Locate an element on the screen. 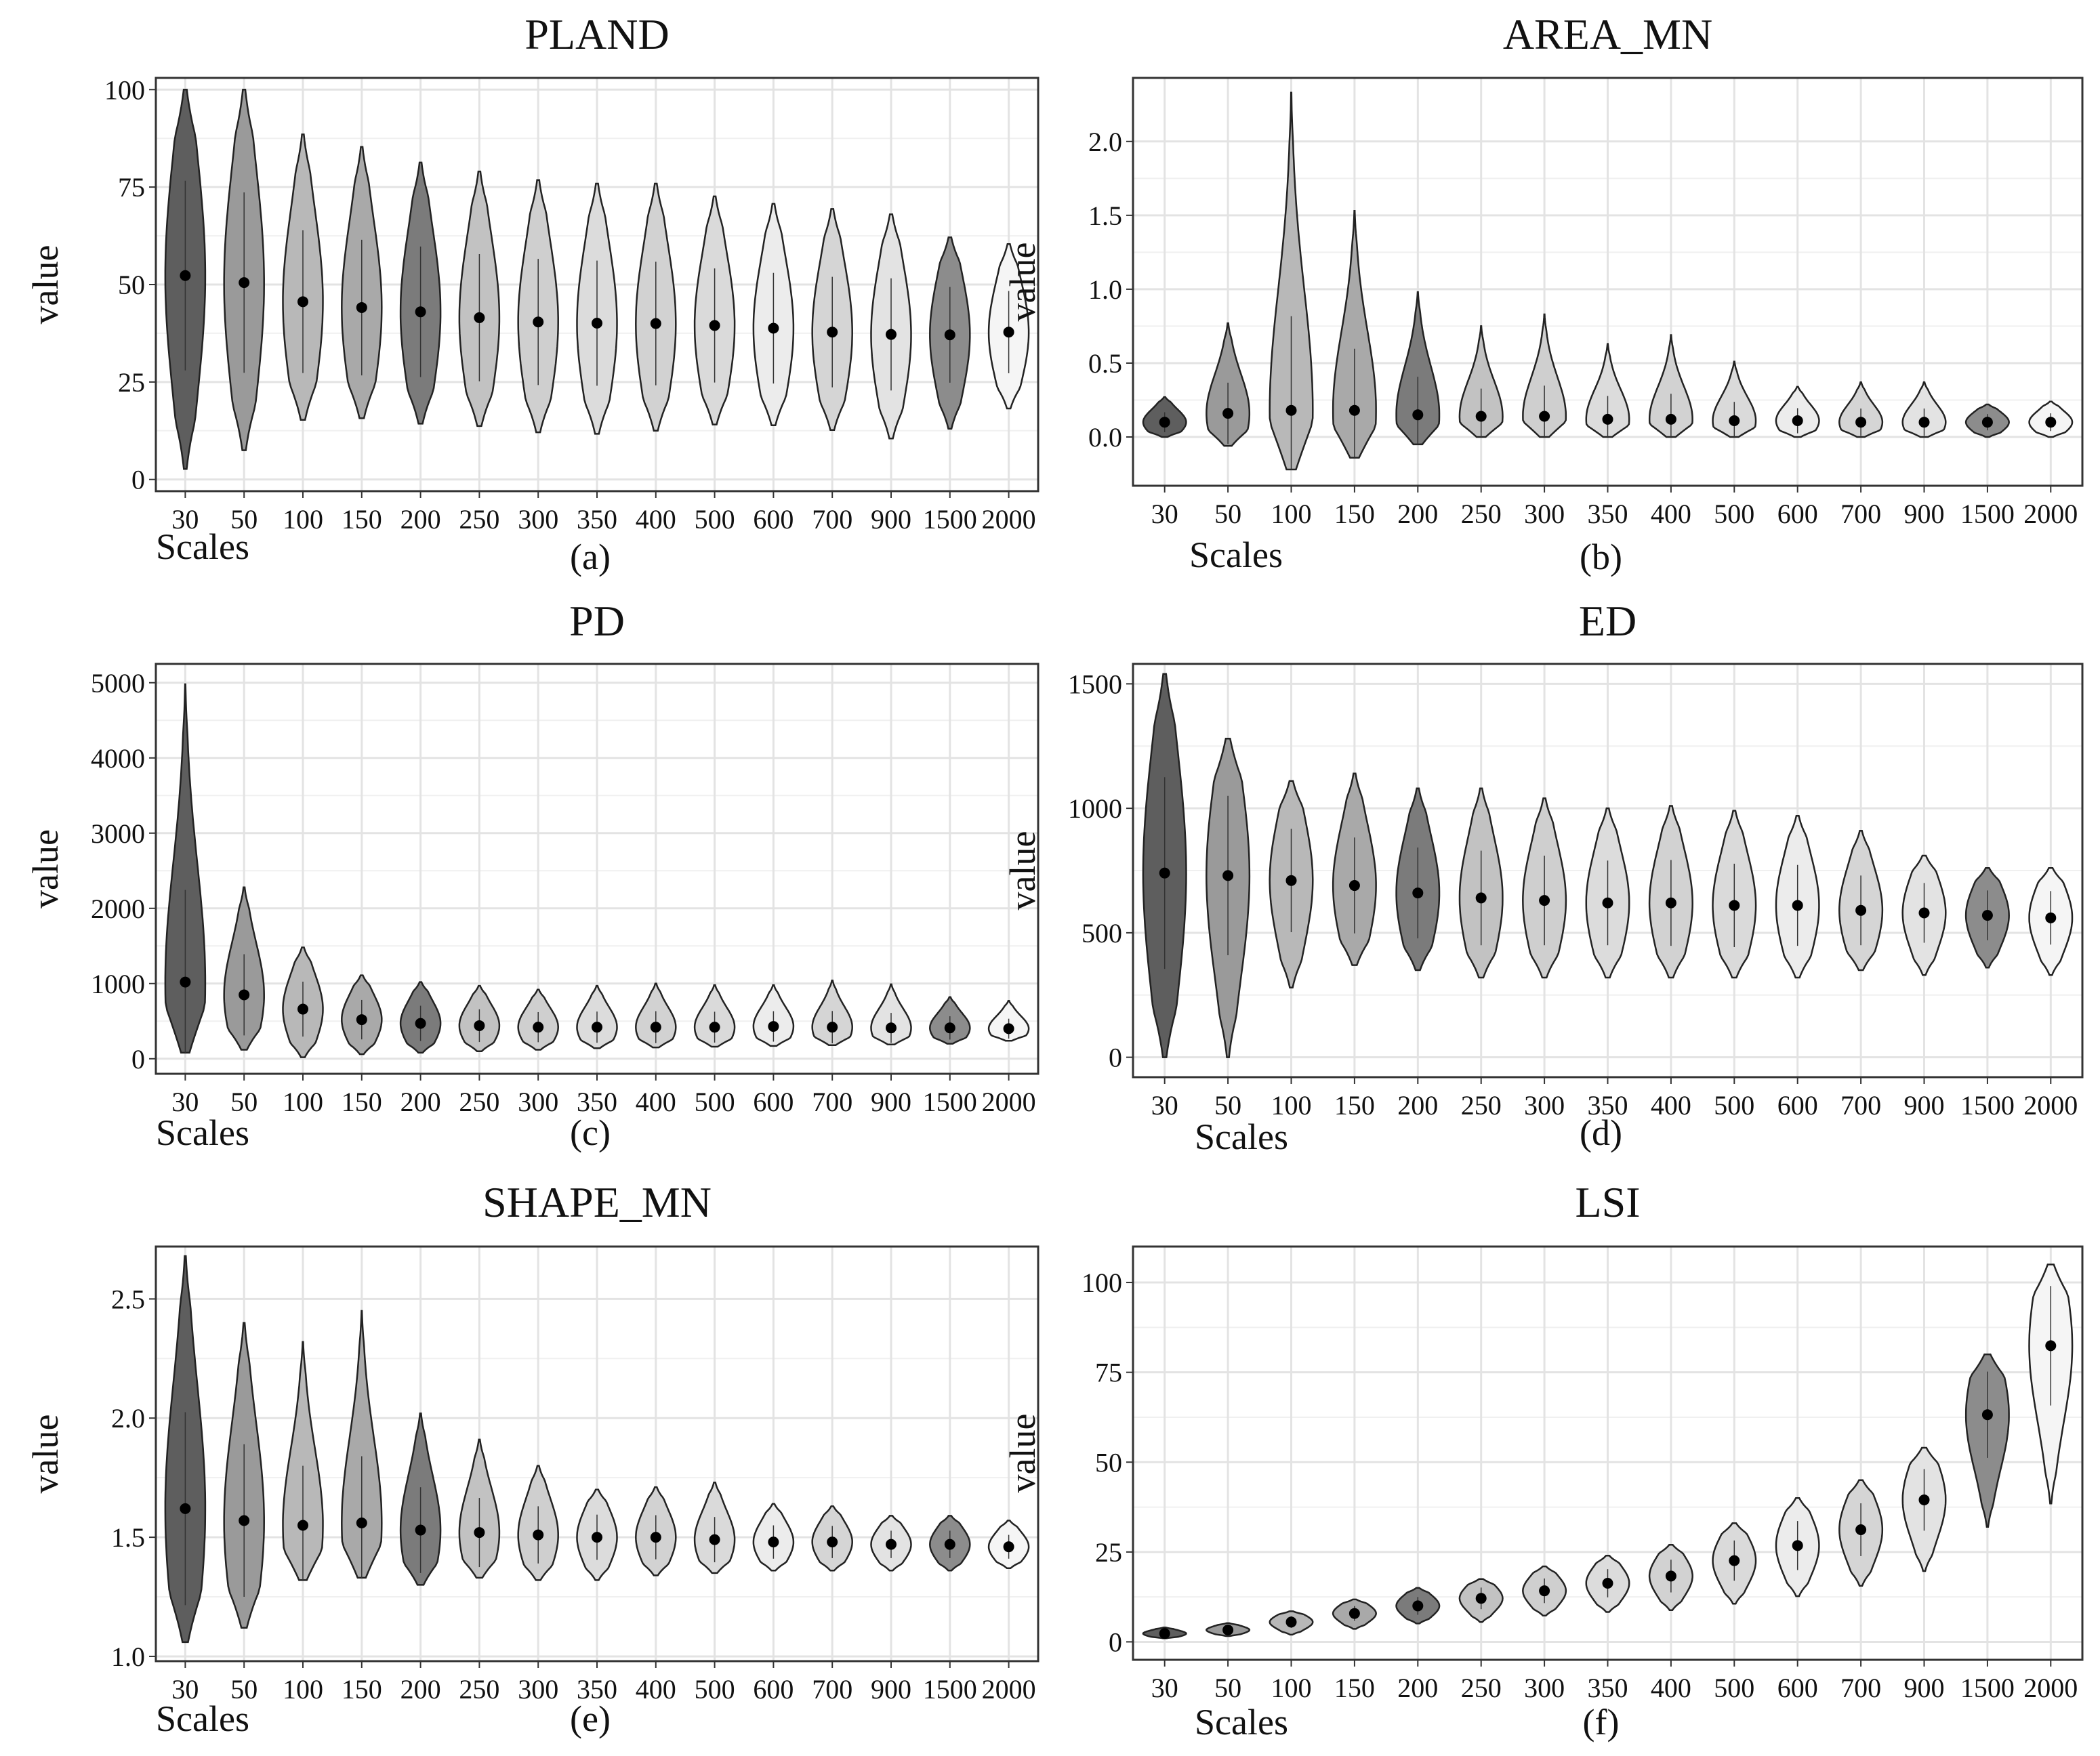 The image size is (2100, 1756). y-tick-label: 0 is located at coordinates (1115, 1642).